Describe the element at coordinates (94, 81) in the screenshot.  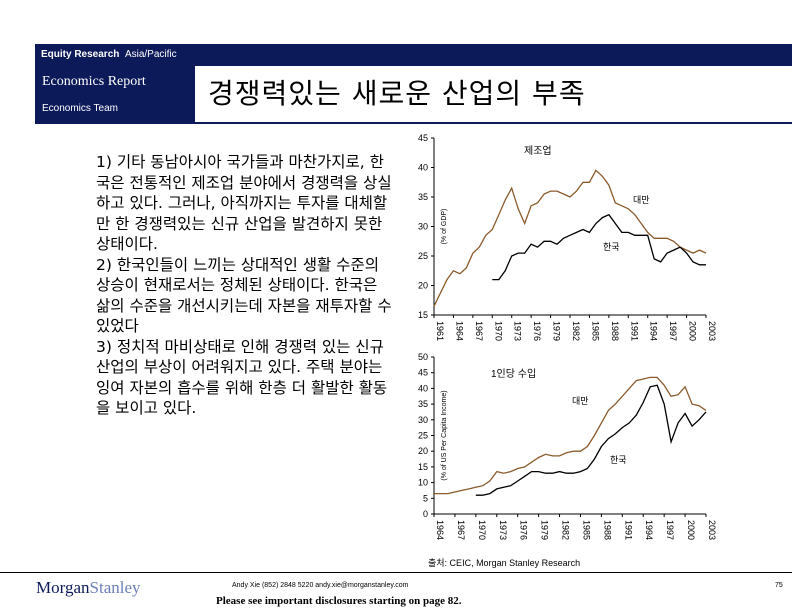
I see `report-type: Economics Report` at that location.